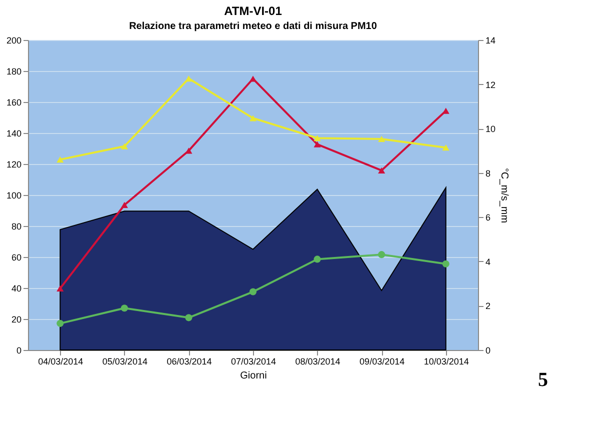  Describe the element at coordinates (491, 41) in the screenshot. I see `y2-tick-label: 14` at that location.